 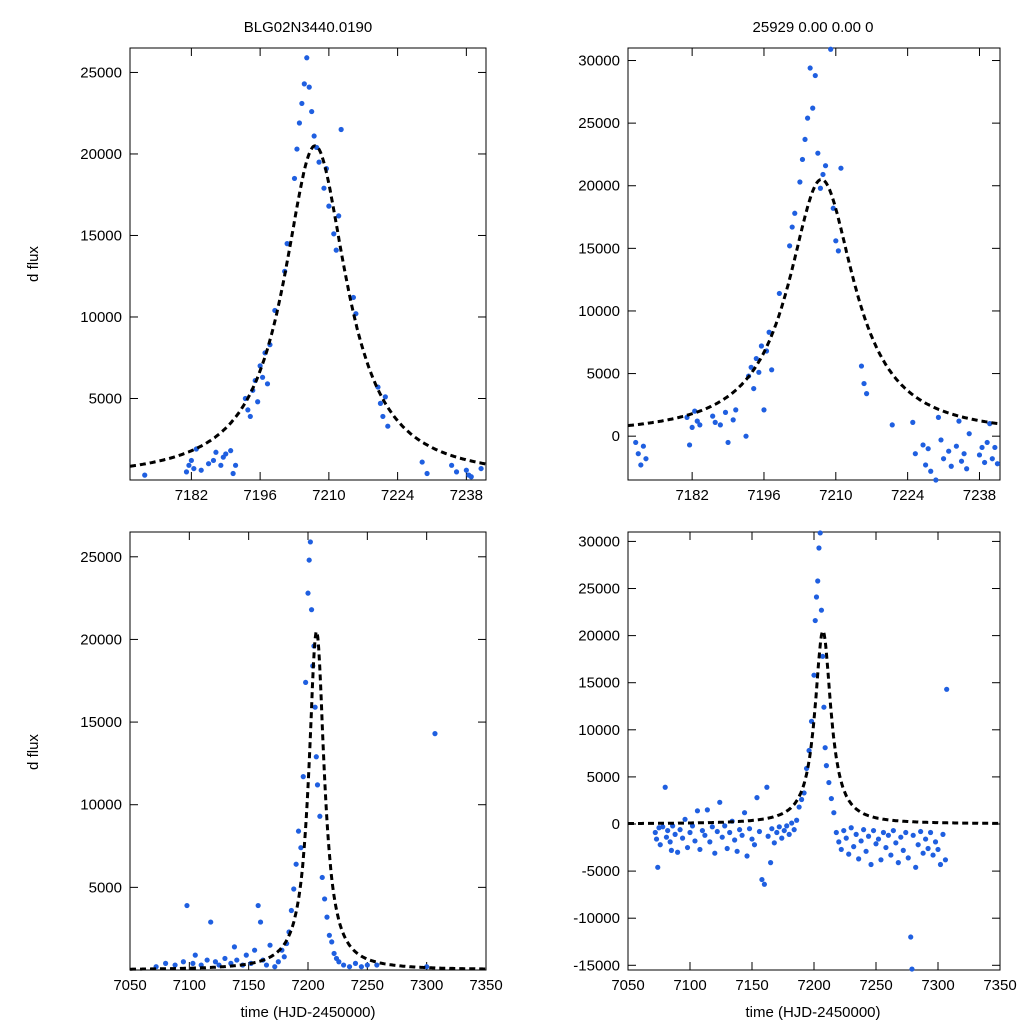 I want to click on bottom-right-ytick-label: 25000, so click(x=599, y=589).